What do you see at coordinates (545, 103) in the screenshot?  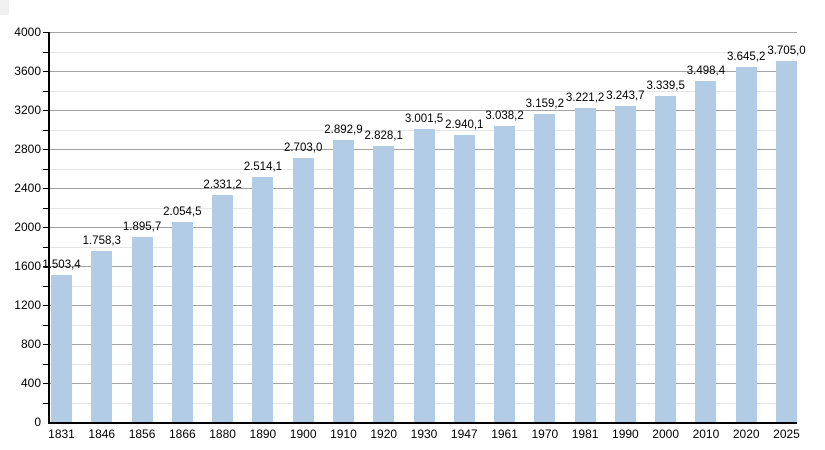 I see `bar-value-label: 3.159,2` at bounding box center [545, 103].